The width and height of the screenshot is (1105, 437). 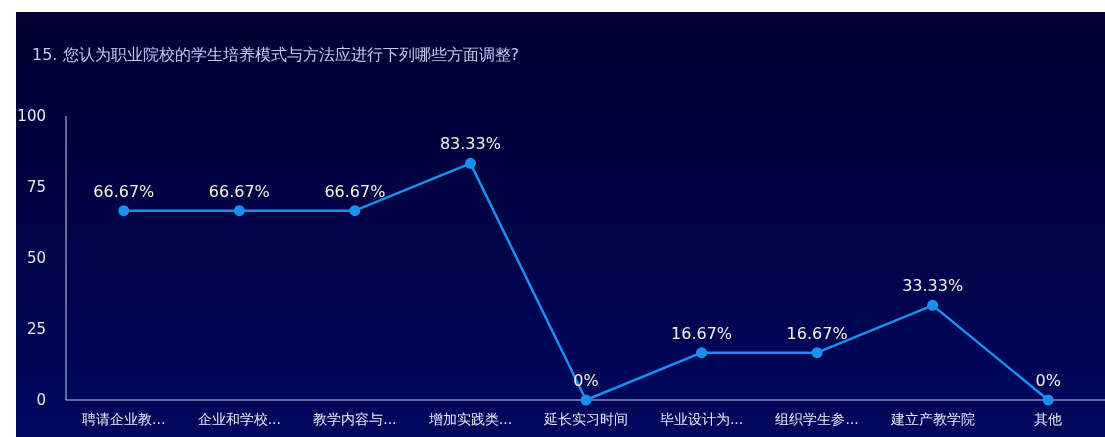 I want to click on x-tick-label: 其他, so click(x=1048, y=419).